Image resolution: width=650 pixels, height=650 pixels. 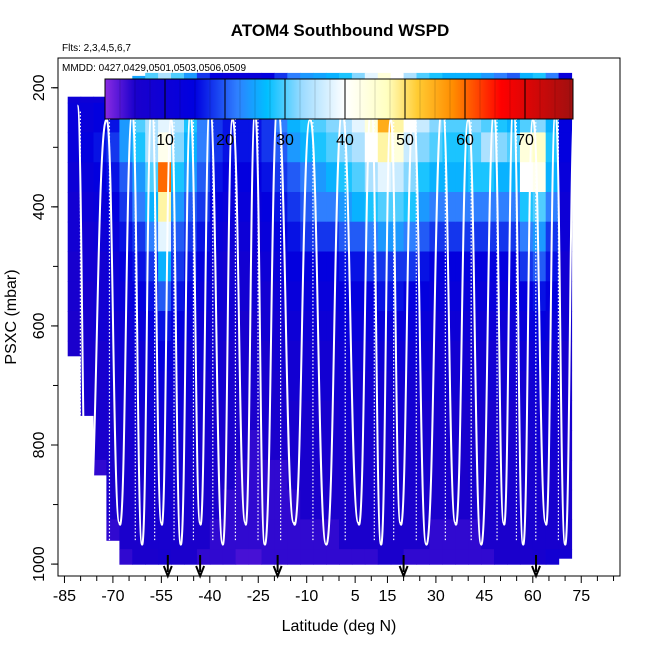 I want to click on x-tick-label: -55, so click(x=161, y=596).